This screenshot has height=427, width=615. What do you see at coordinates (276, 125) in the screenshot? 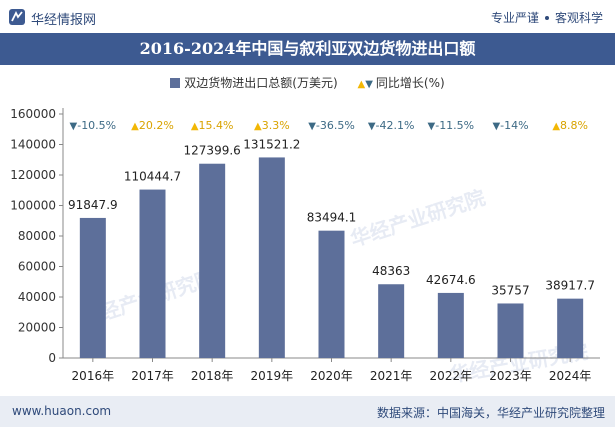
I see `growth-value: 3.3%` at bounding box center [276, 125].